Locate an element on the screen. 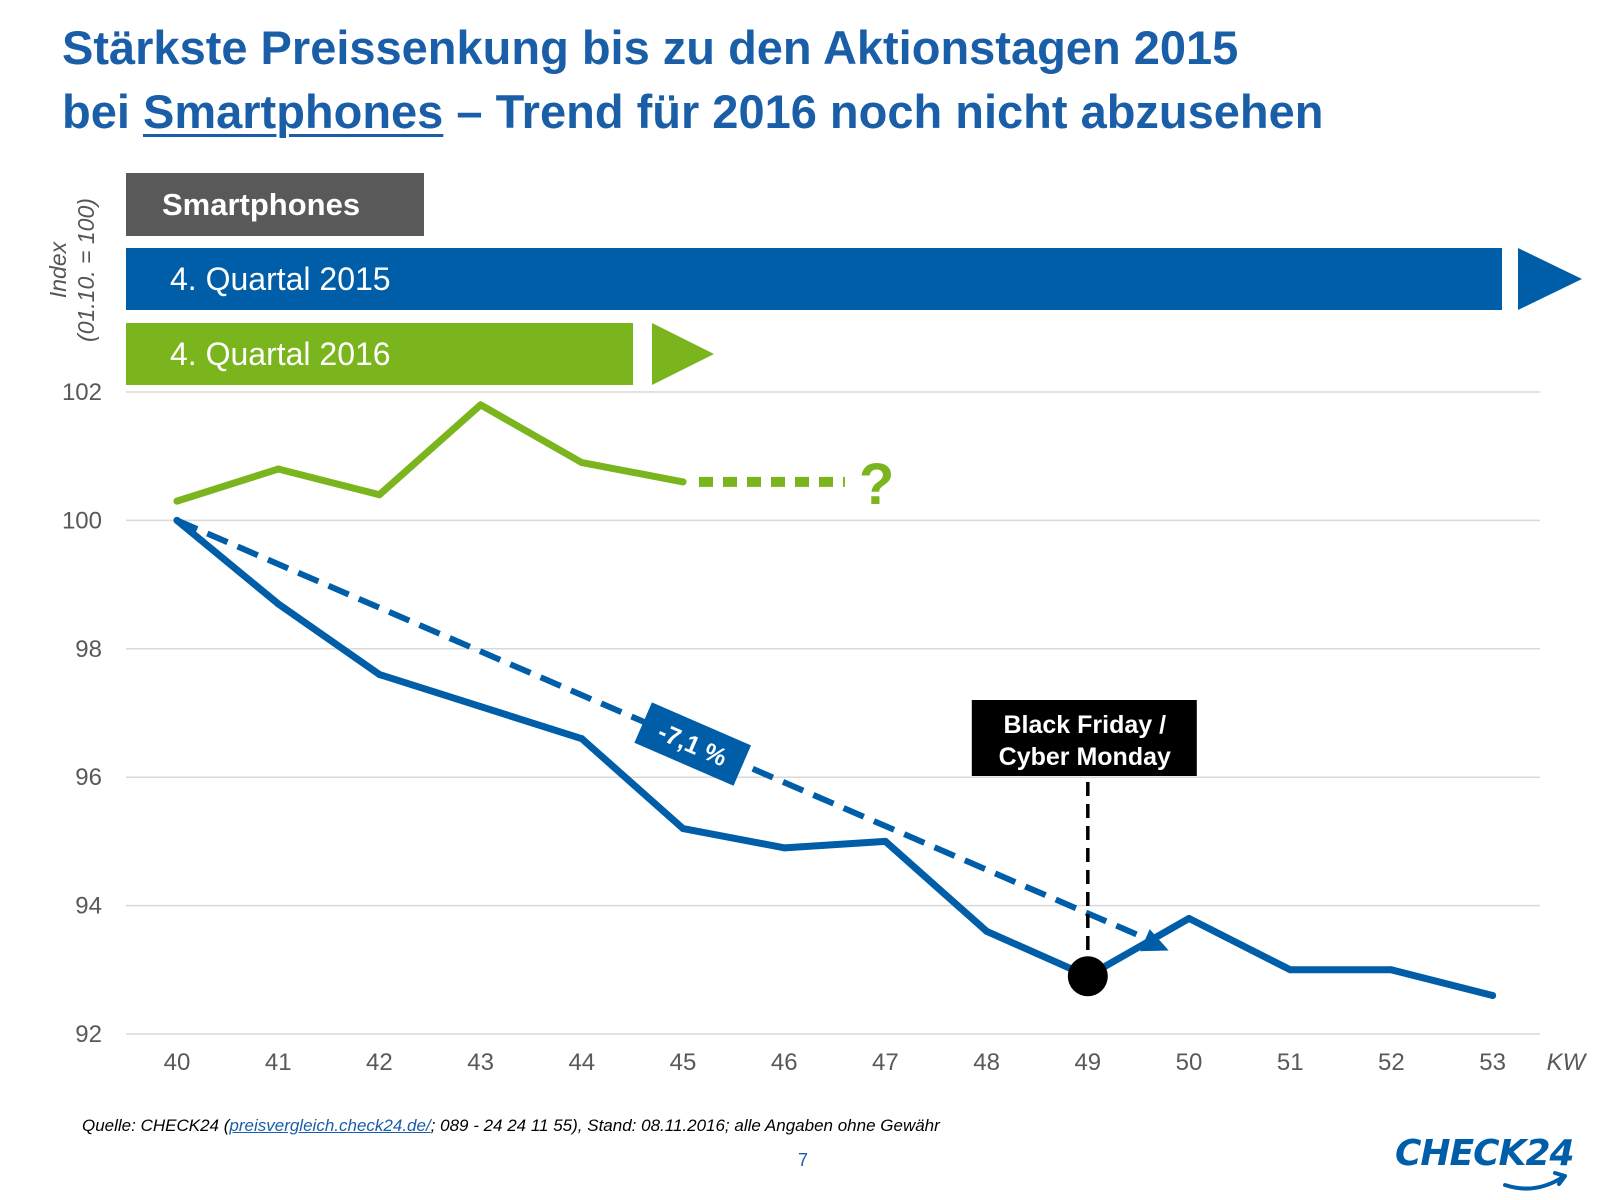 The image size is (1600, 1200). x-tick-label-44: 44 is located at coordinates (581, 1062).